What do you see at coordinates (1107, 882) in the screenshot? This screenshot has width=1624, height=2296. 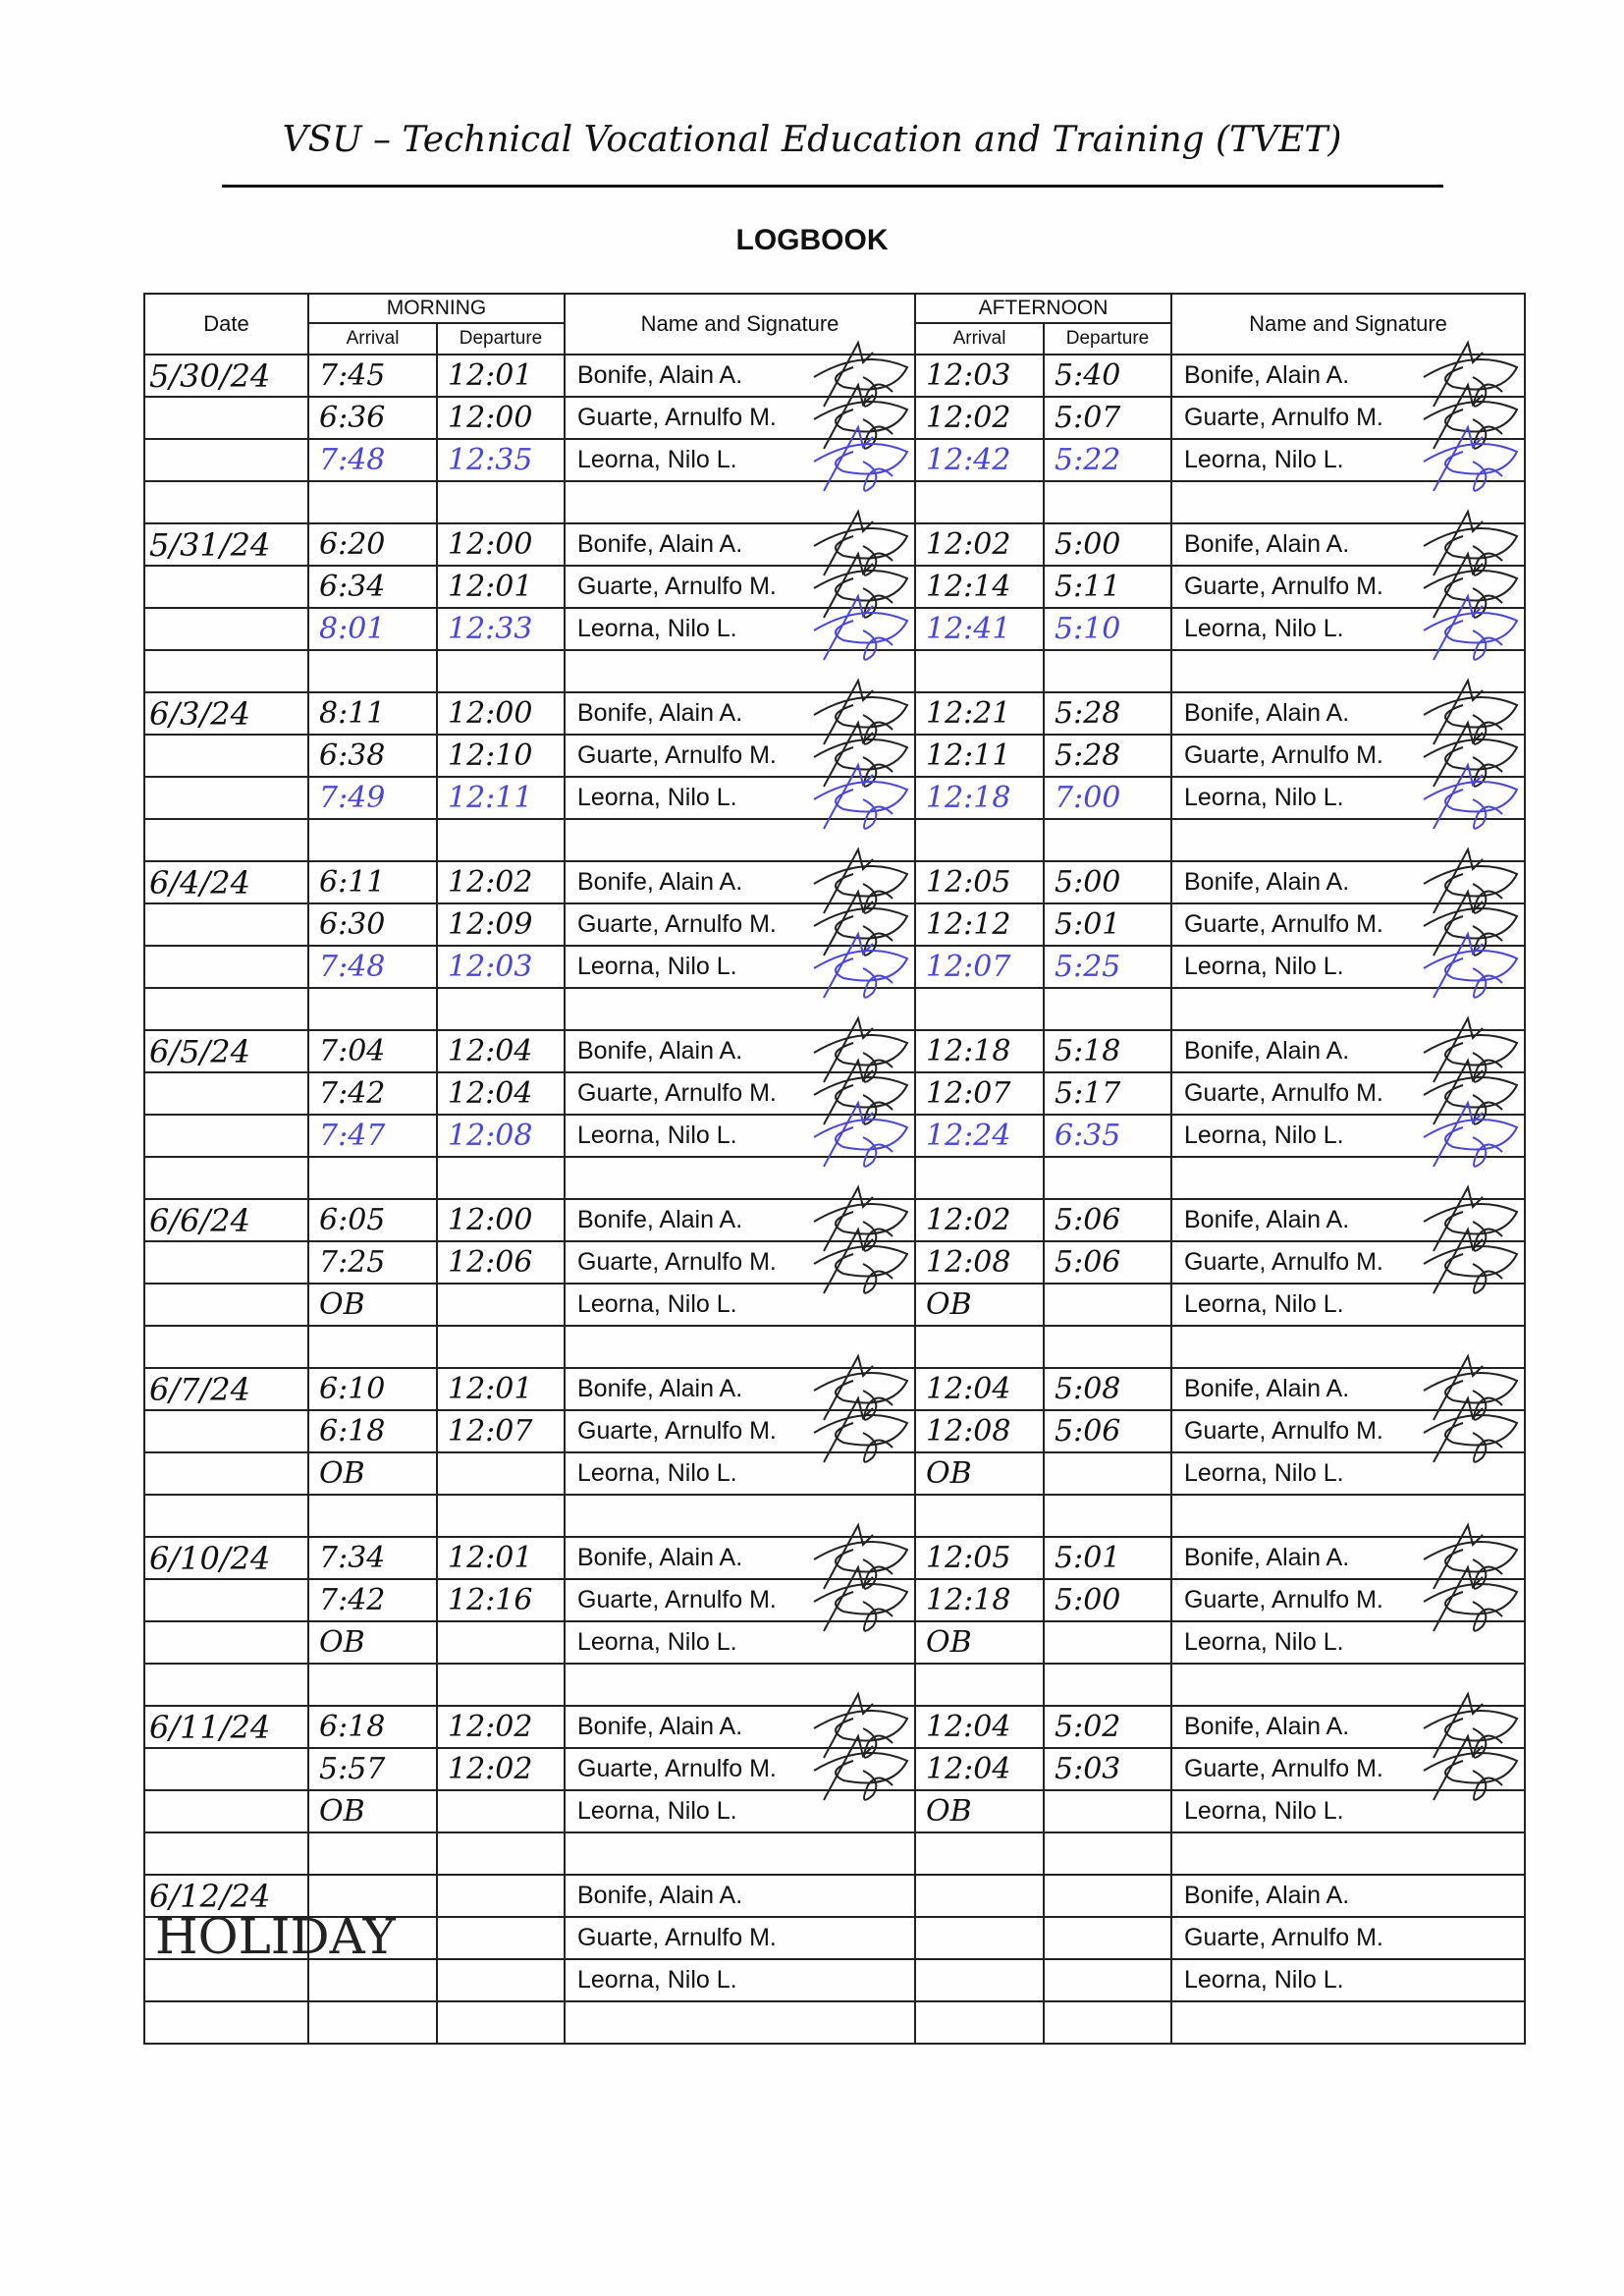 I see `pm-departure: 5:00` at bounding box center [1107, 882].